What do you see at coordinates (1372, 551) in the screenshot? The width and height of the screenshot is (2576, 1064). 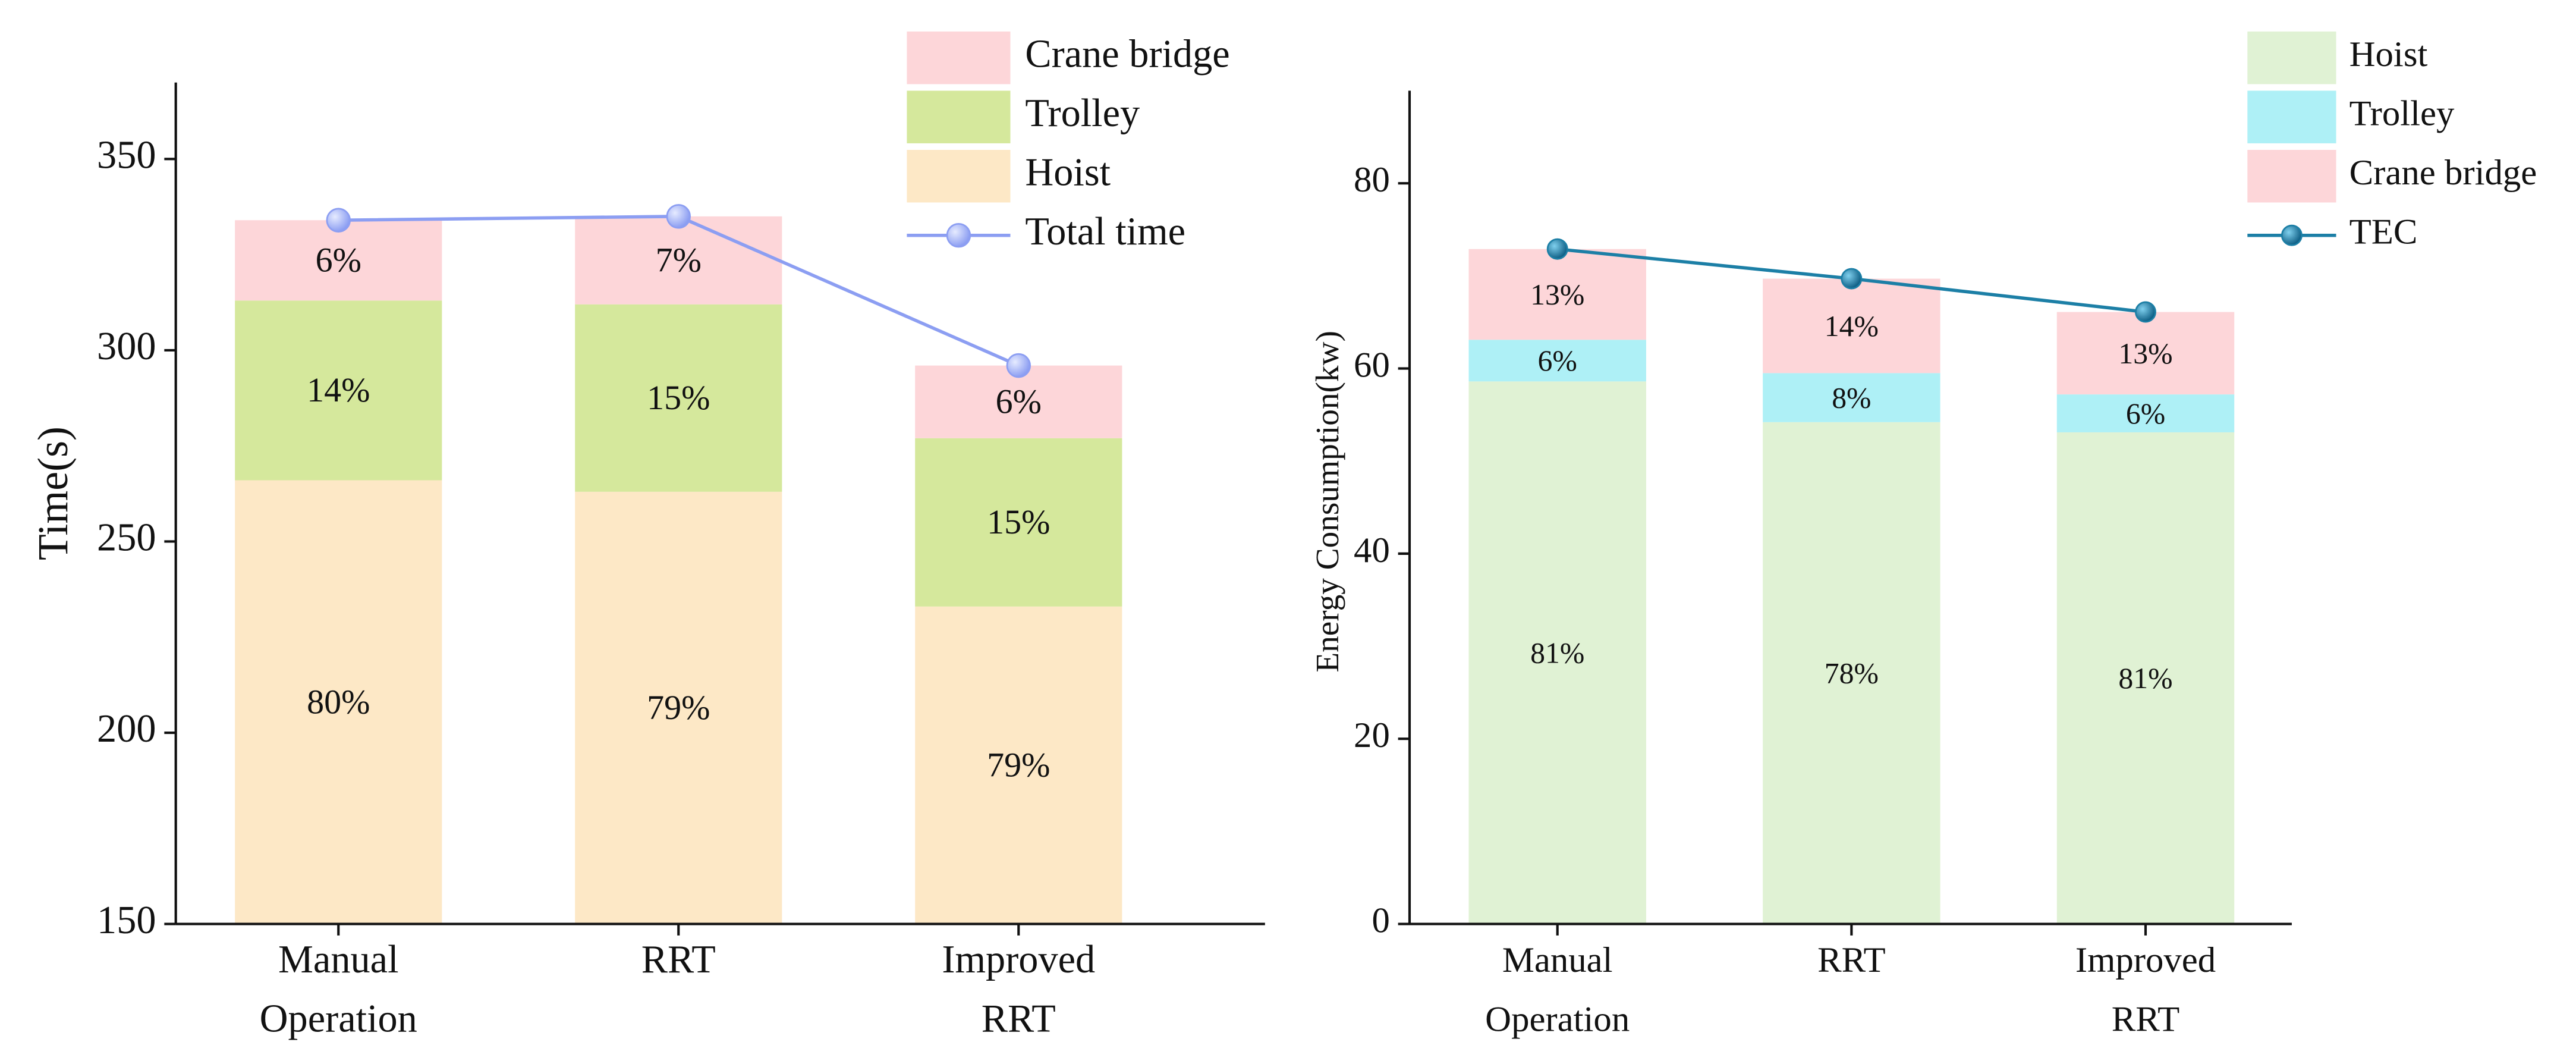 I see `y-tick-label: 40` at bounding box center [1372, 551].